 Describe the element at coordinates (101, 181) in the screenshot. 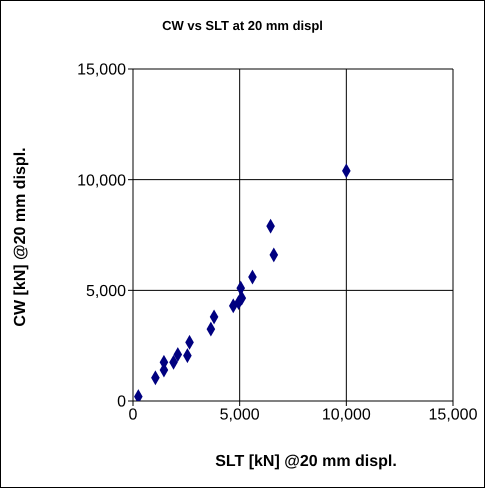

I see `y-tick-label: 10,000` at that location.